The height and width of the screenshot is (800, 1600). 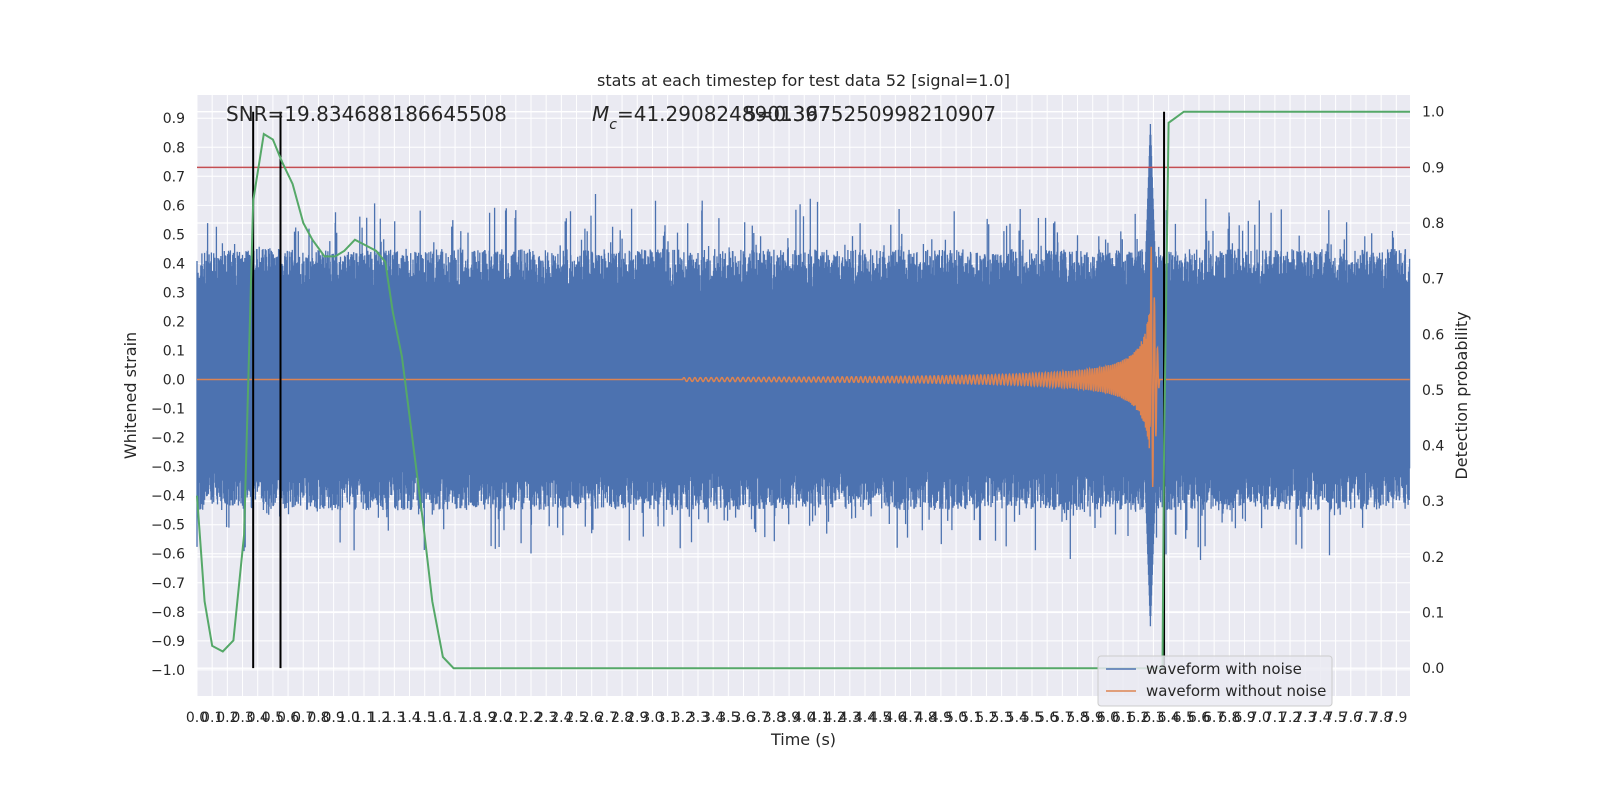 I want to click on snr-annotation: SNR=19.834688186645508, so click(x=366, y=114).